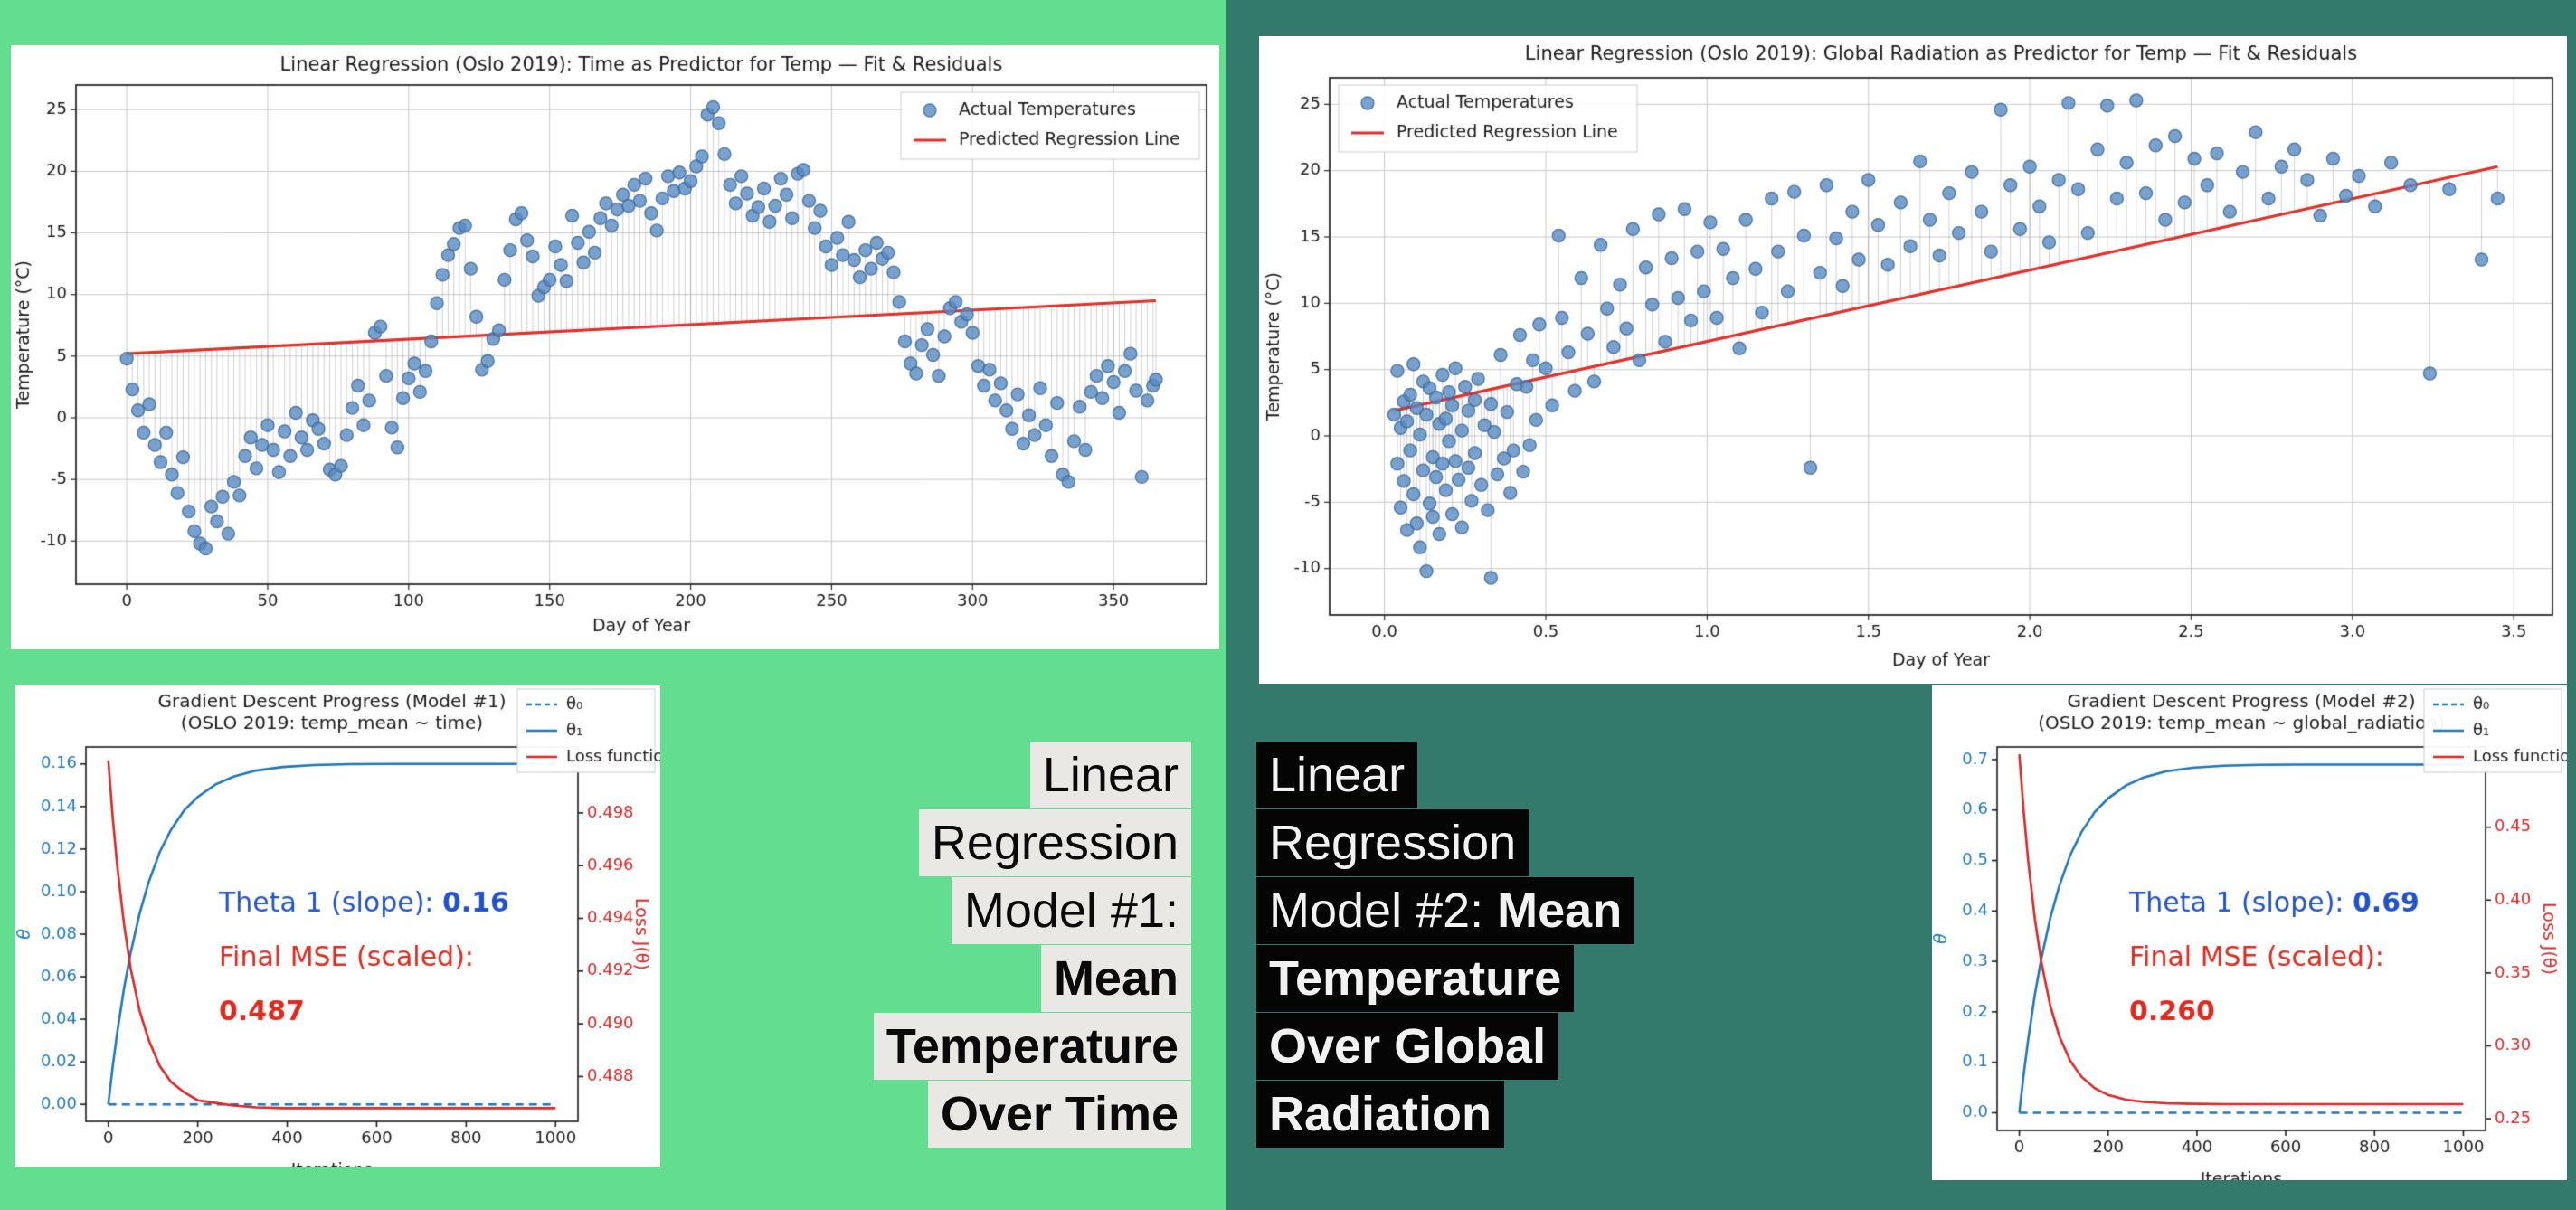  What do you see at coordinates (1033, 978) in the screenshot?
I see `caption-line: Mean` at bounding box center [1033, 978].